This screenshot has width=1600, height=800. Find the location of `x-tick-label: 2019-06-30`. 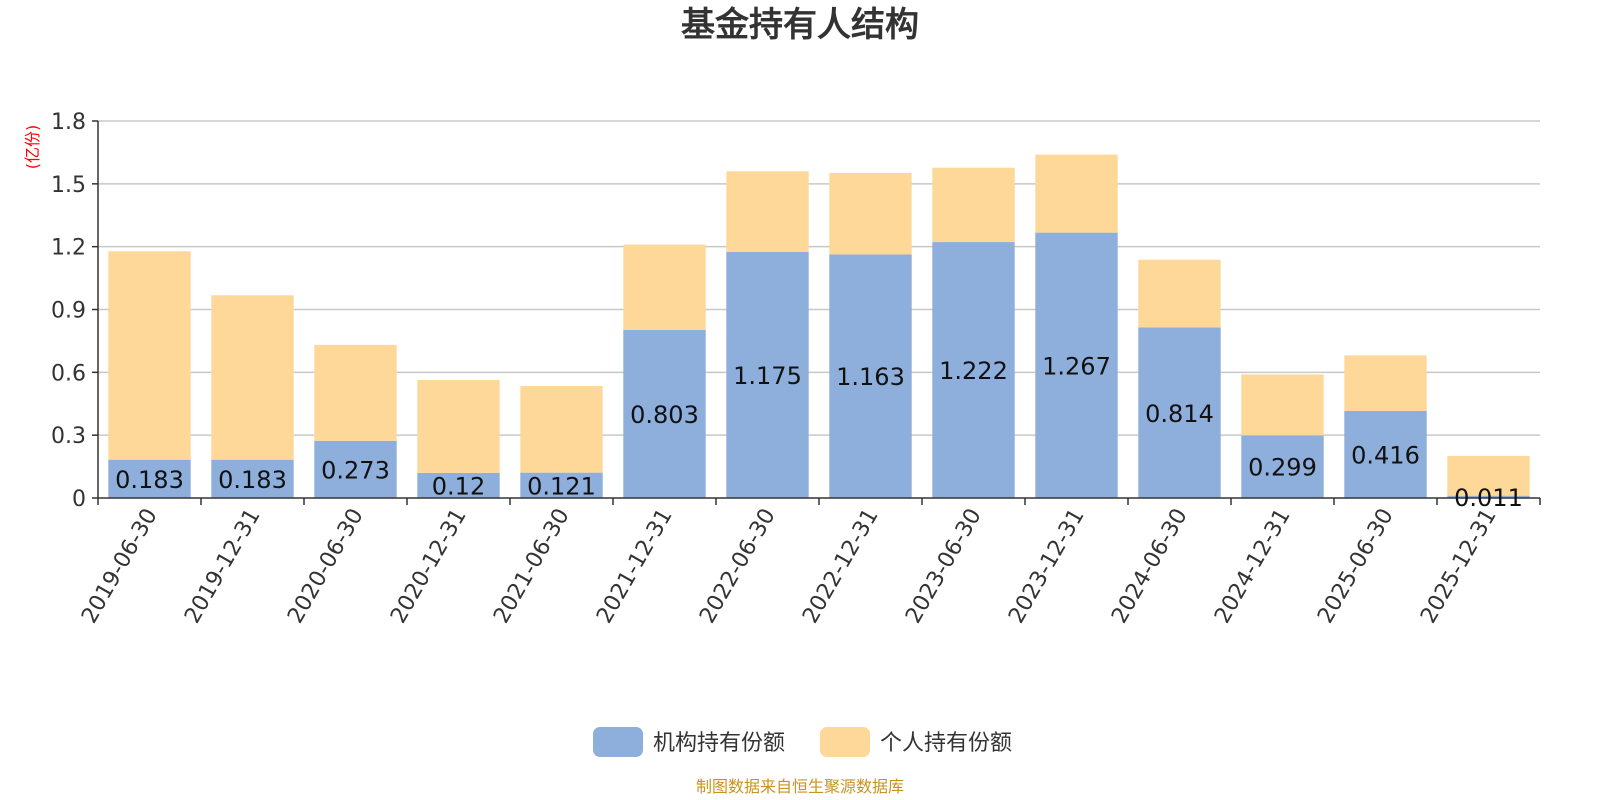

x-tick-label: 2019-06-30 is located at coordinates (120, 566).